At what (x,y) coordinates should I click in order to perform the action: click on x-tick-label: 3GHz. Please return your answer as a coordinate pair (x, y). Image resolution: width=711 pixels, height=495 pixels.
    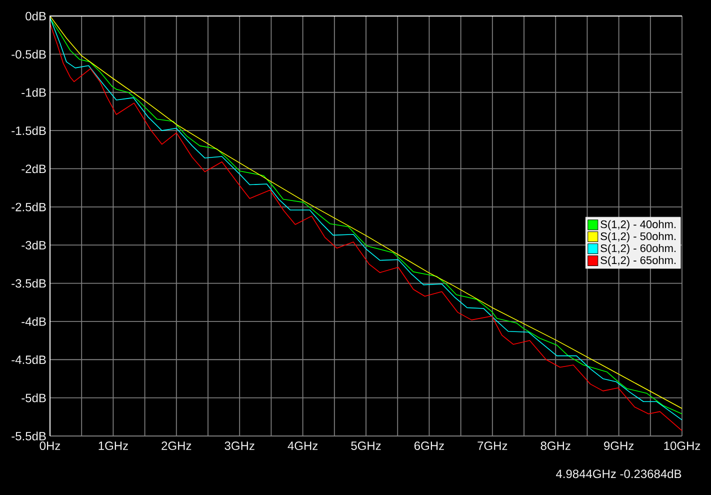
    Looking at the image, I should click on (239, 446).